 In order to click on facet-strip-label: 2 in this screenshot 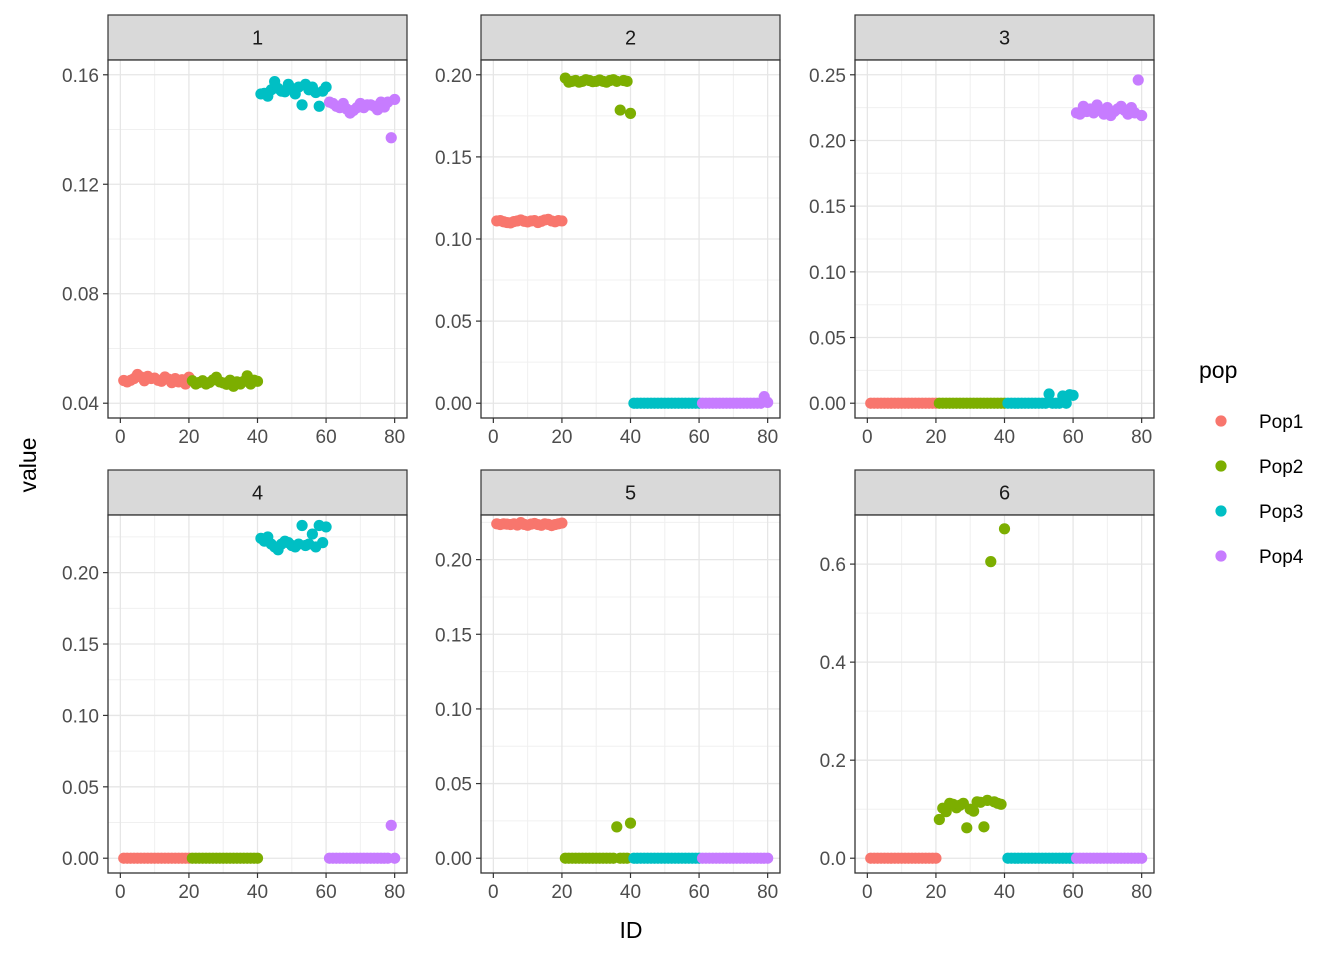, I will do `click(630, 39)`.